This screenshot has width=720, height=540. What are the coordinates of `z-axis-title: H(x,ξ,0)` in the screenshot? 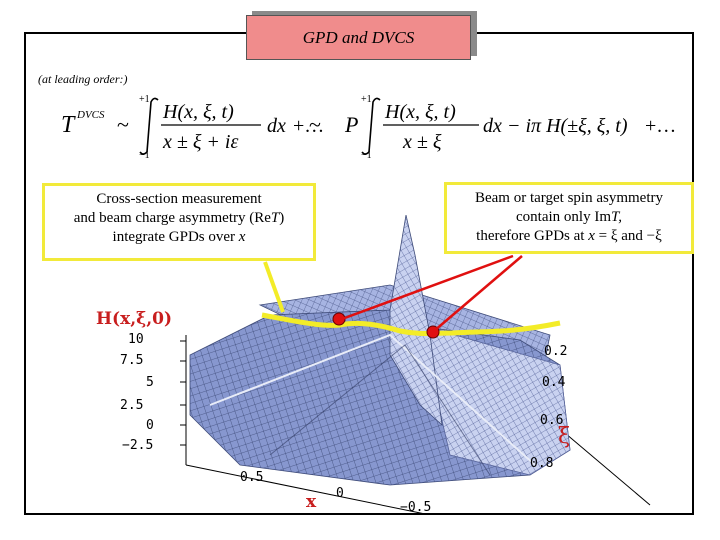 It's located at (134, 319).